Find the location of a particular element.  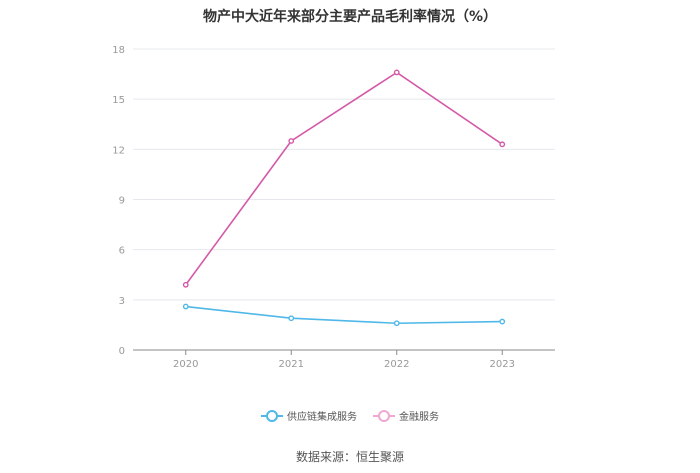

x-tick-label: 2022 is located at coordinates (396, 364).